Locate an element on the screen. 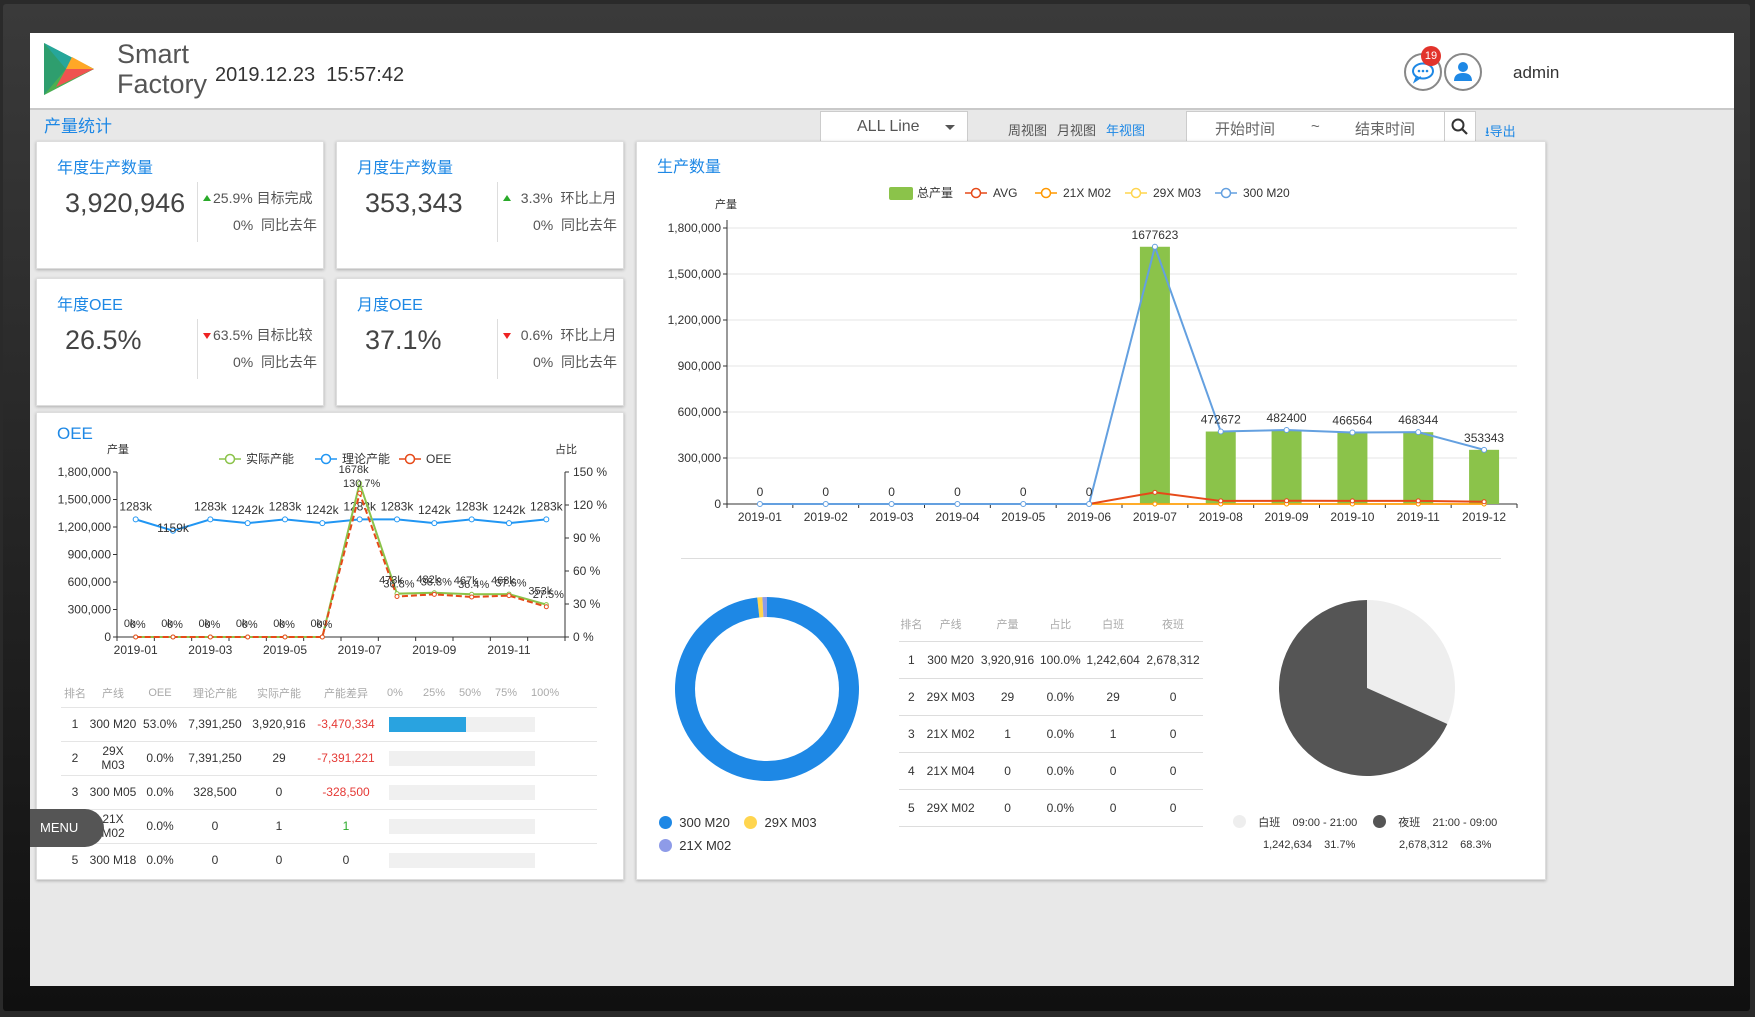  progress-track is located at coordinates (462, 724).